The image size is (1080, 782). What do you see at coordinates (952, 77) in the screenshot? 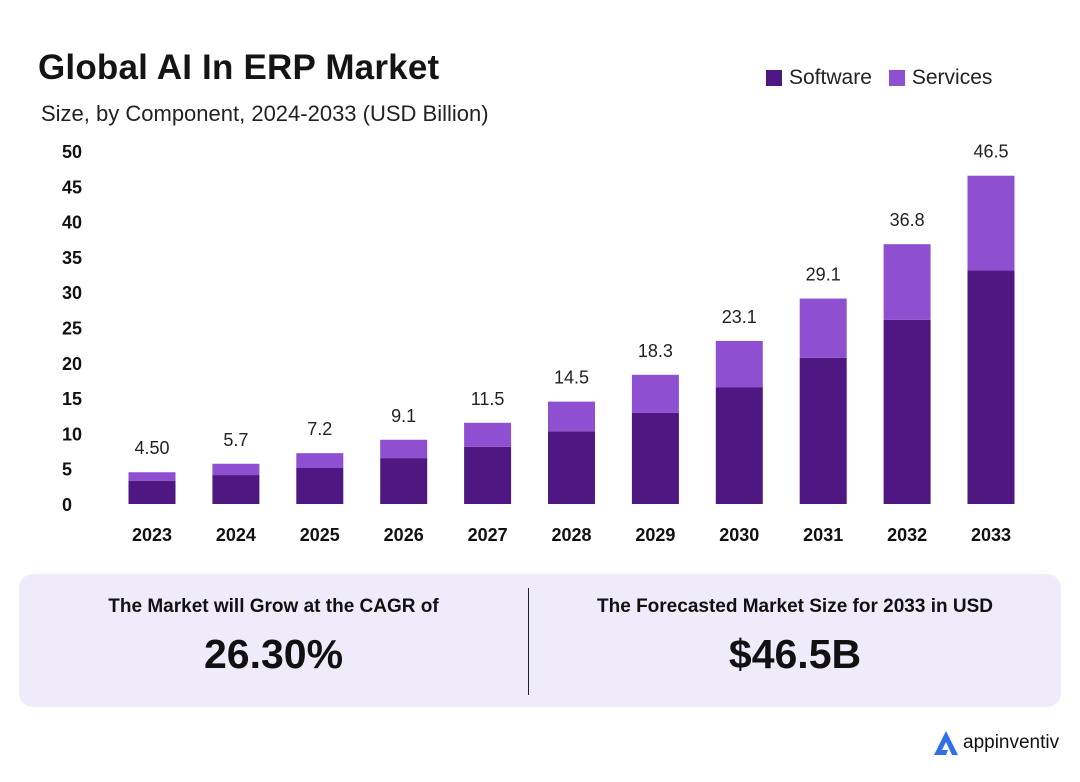
I see `legend-label-services: Services` at bounding box center [952, 77].